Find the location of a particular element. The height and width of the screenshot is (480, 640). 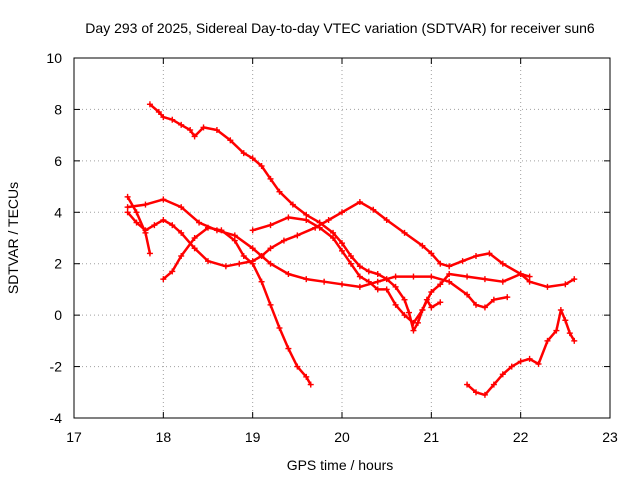

x-tick-label: 21 is located at coordinates (432, 437).